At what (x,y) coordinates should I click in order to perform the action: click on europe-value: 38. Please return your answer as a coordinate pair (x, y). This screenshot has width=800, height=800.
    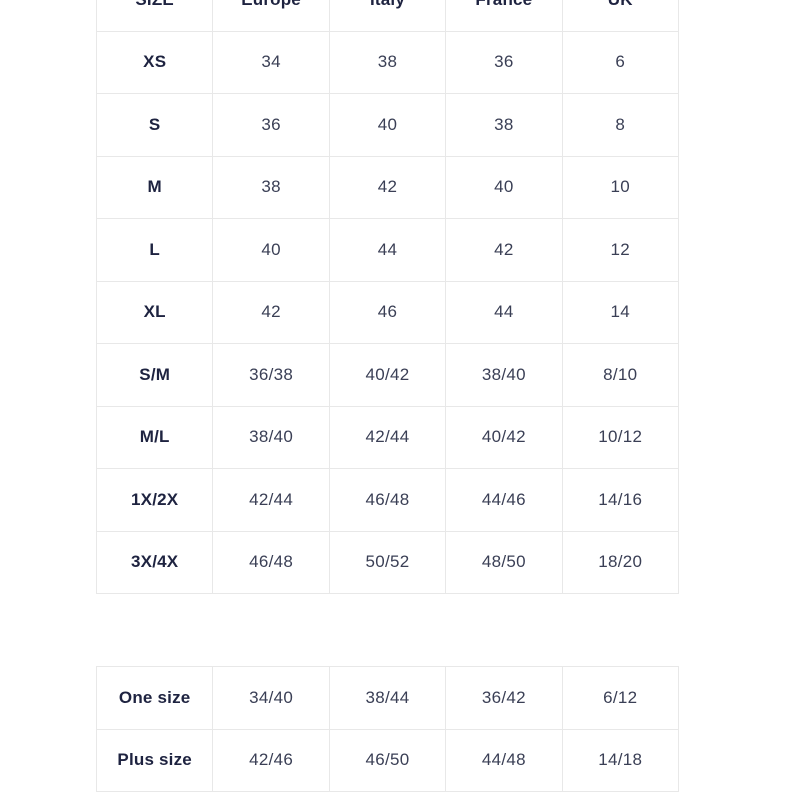
    Looking at the image, I should click on (271, 187).